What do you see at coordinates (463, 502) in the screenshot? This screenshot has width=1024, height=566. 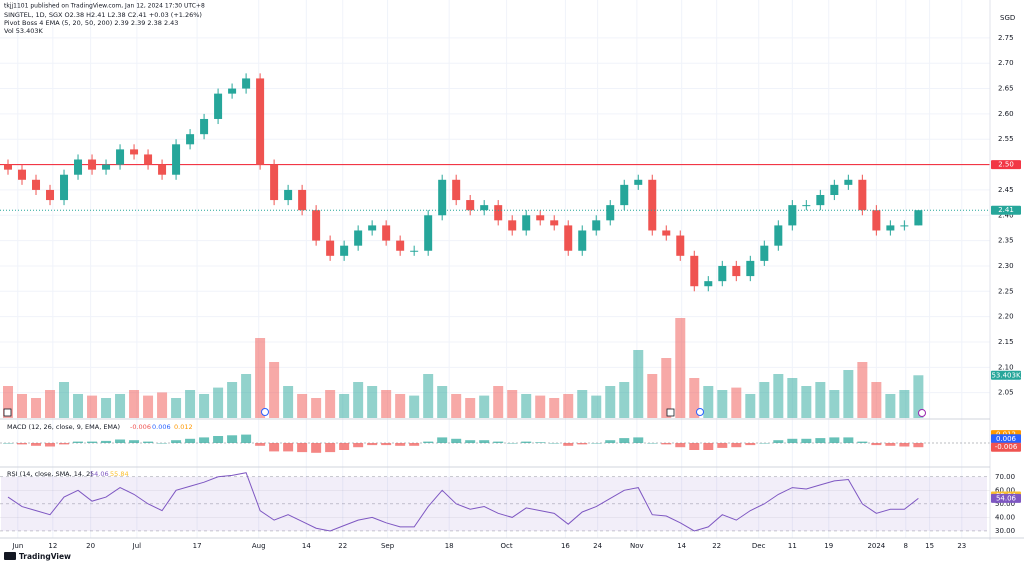 I see `rsi-line` at bounding box center [463, 502].